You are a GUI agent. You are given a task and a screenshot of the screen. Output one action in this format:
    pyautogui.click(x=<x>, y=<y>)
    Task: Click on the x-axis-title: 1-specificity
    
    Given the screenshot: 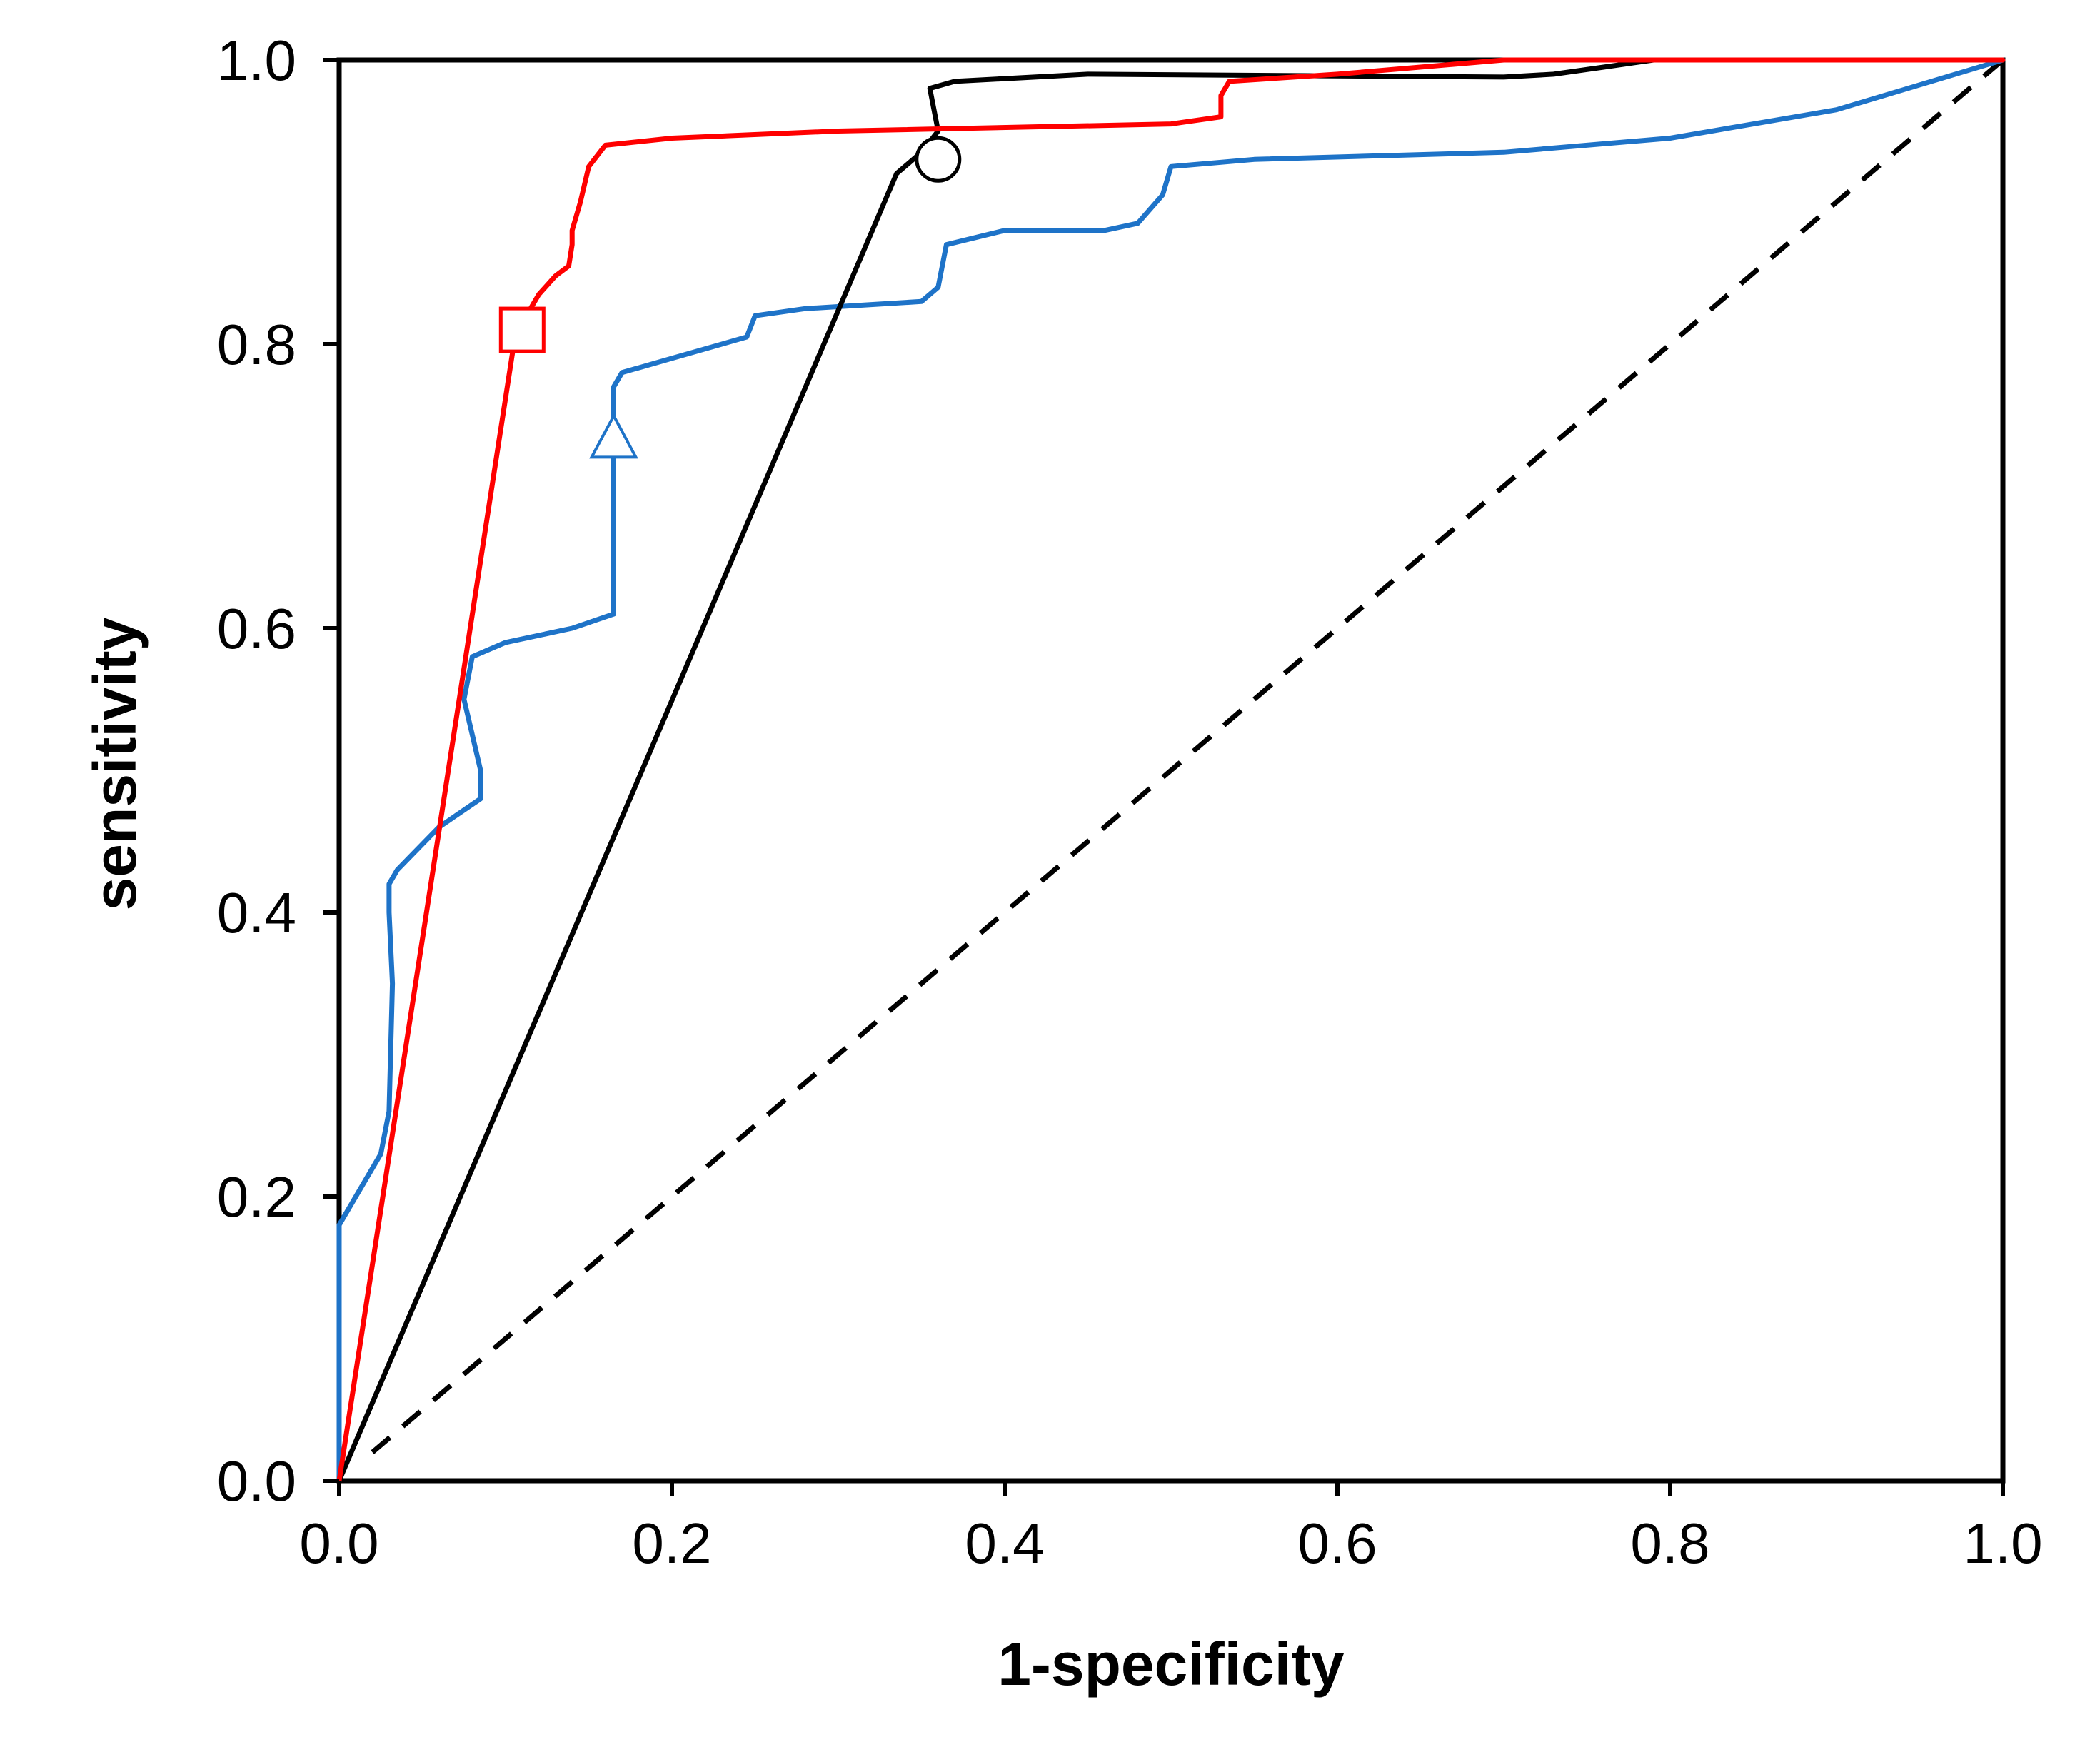 What is the action you would take?
    pyautogui.click(x=1171, y=1664)
    